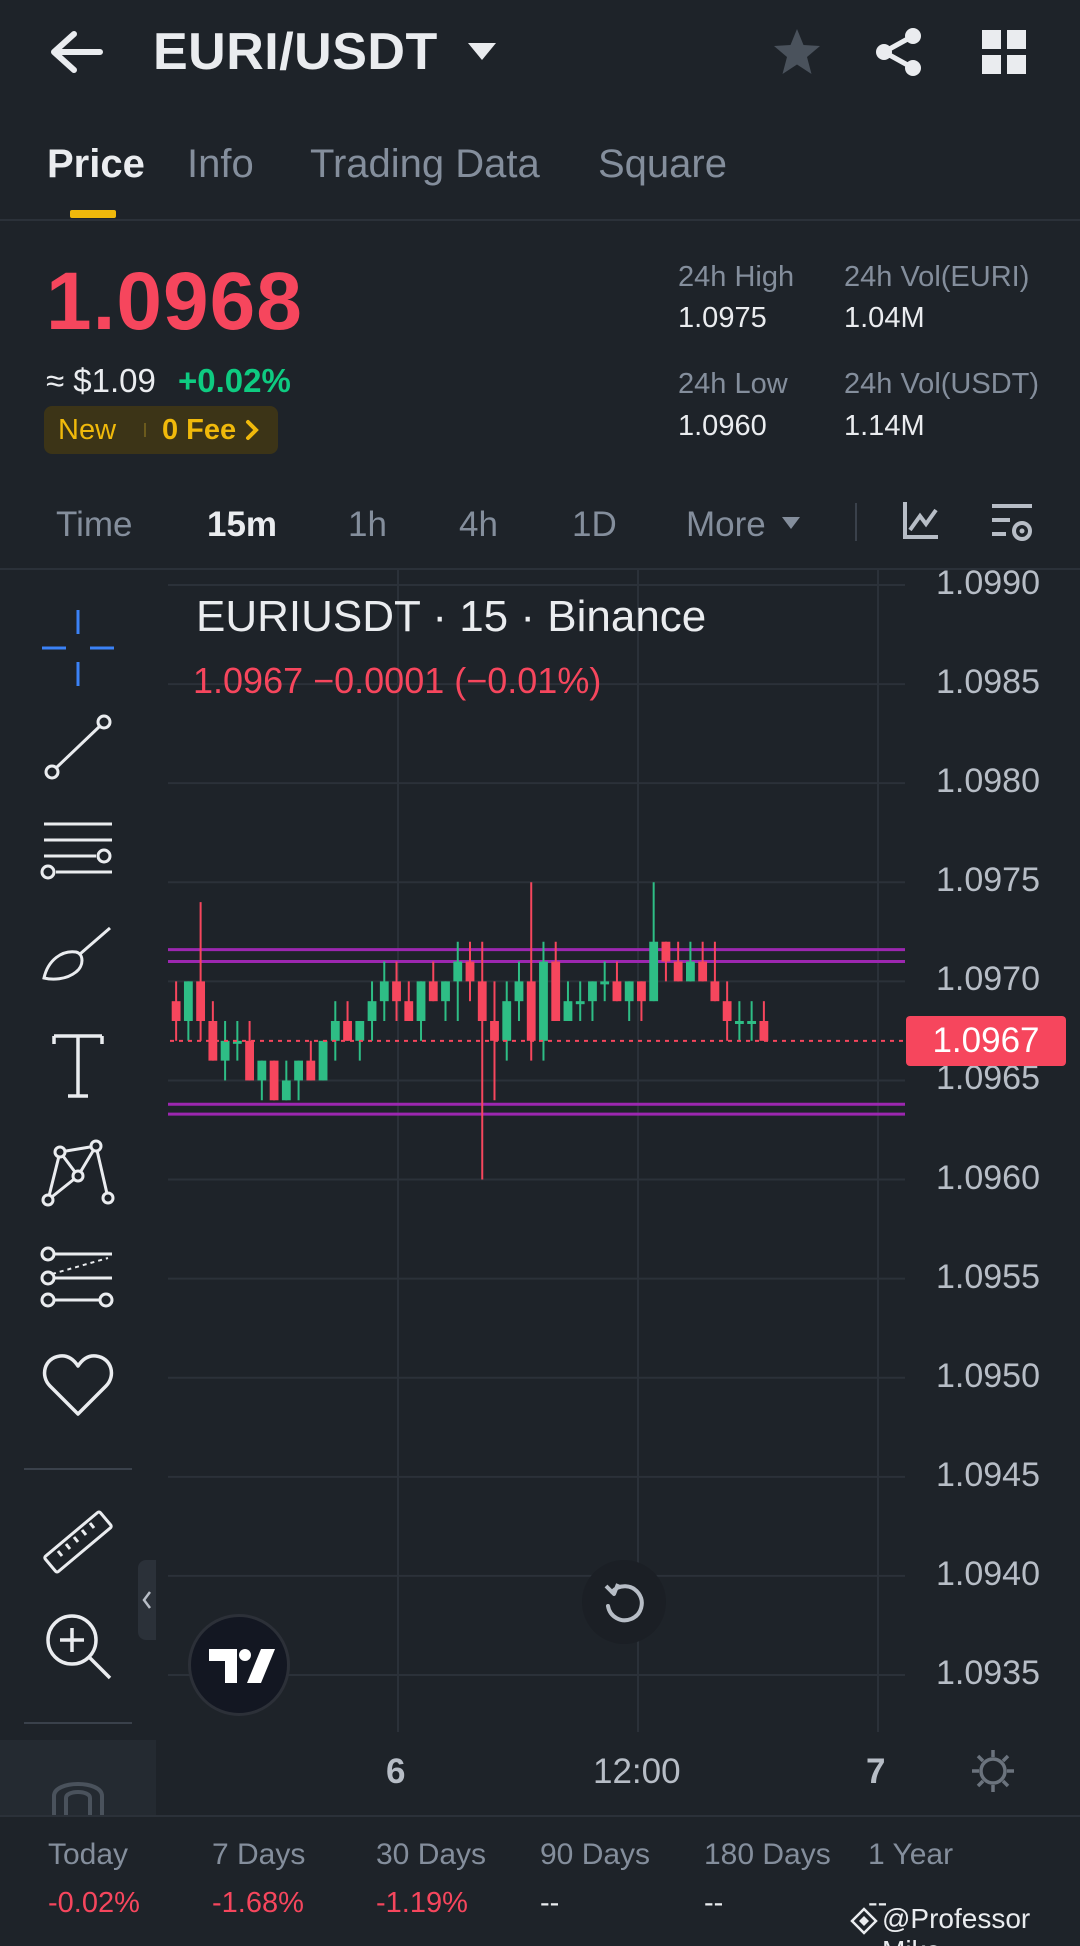  Describe the element at coordinates (174, 301) in the screenshot. I see `last-price: 1.0968` at that location.